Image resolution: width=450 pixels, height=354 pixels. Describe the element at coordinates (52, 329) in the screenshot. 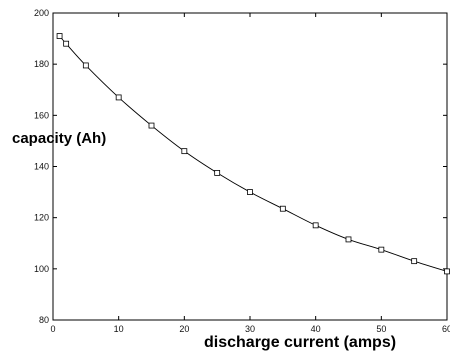

I see `x-tick-label: 0` at that location.